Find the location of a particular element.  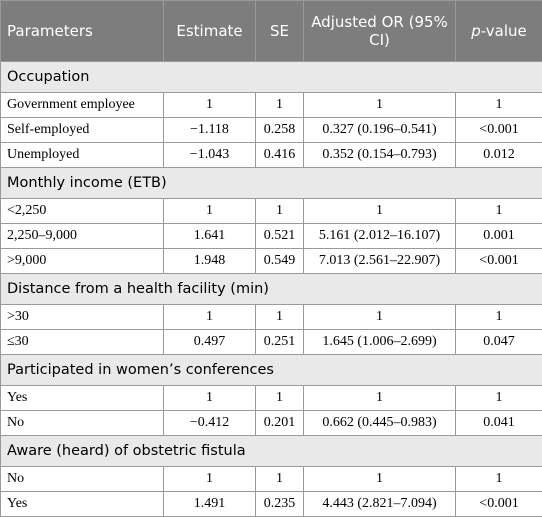

section-title: Monthly income (ETB) is located at coordinates (271, 183).